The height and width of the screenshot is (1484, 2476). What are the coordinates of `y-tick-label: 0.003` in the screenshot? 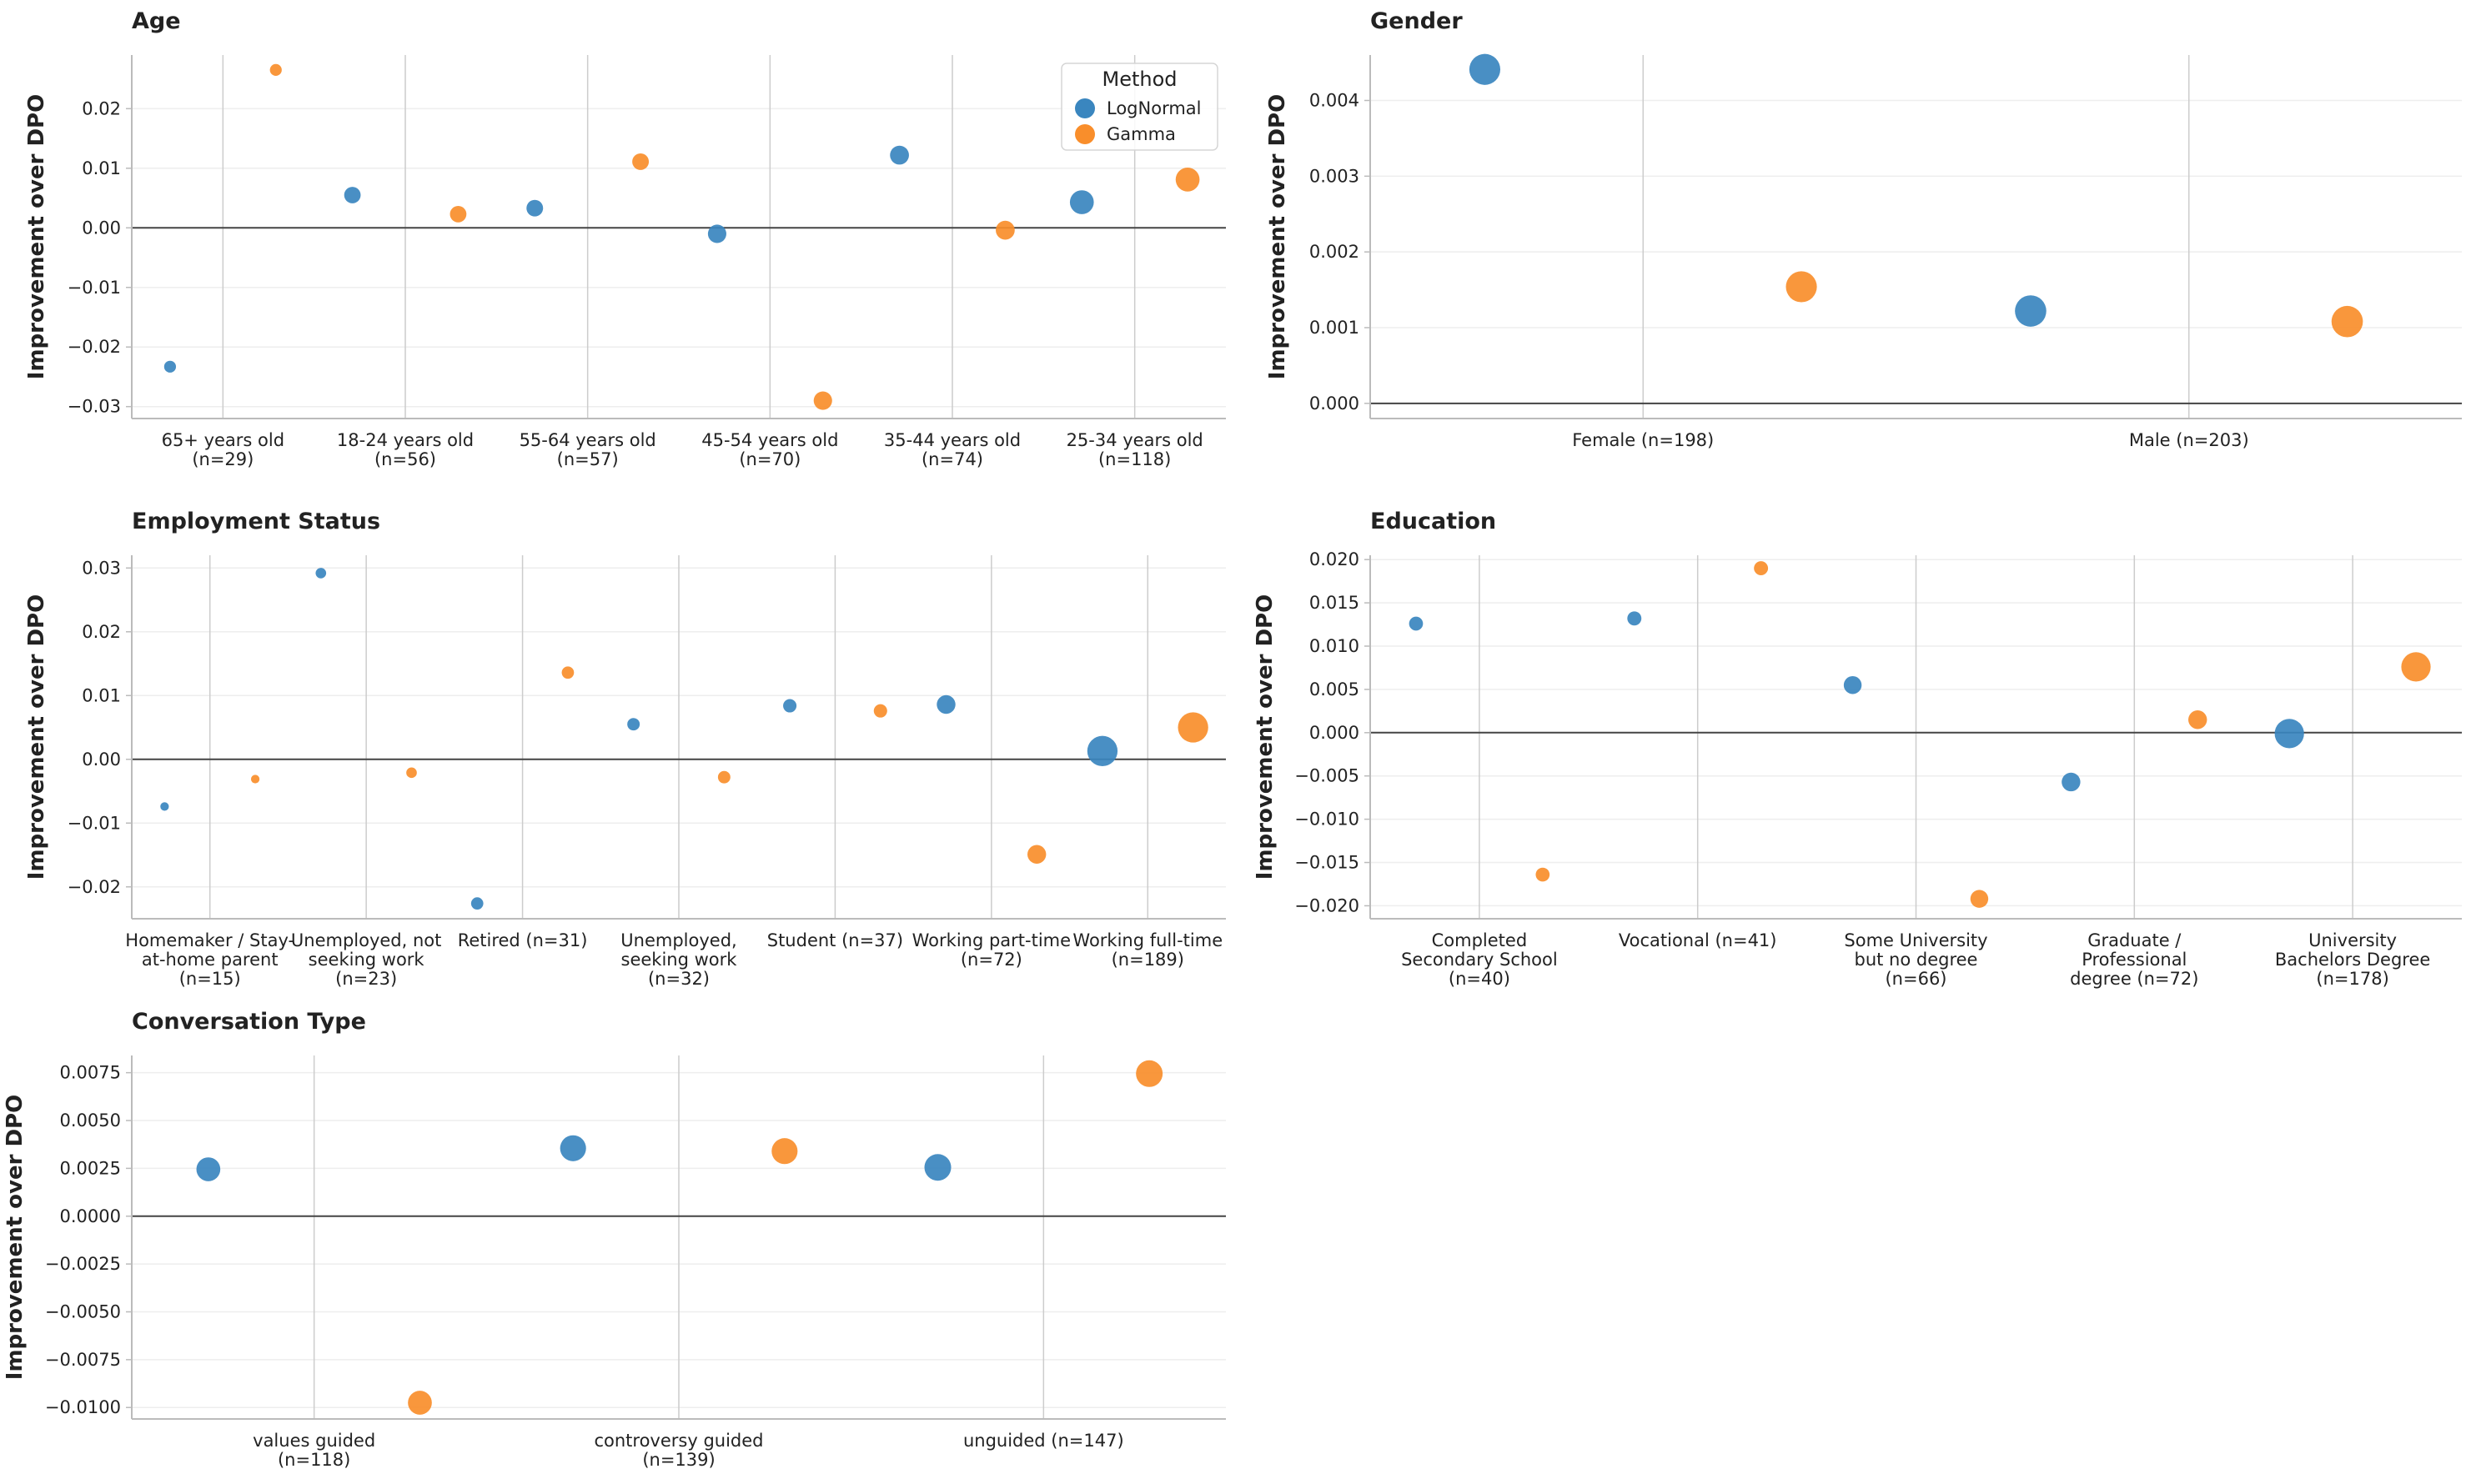 It's located at (1334, 176).